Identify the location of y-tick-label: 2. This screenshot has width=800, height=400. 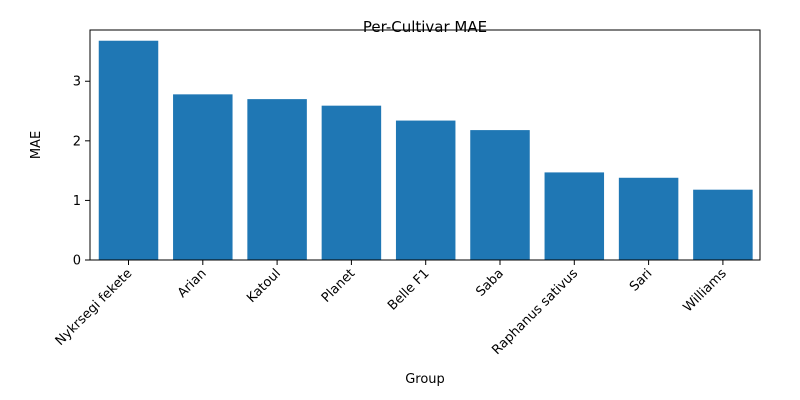
(77, 141).